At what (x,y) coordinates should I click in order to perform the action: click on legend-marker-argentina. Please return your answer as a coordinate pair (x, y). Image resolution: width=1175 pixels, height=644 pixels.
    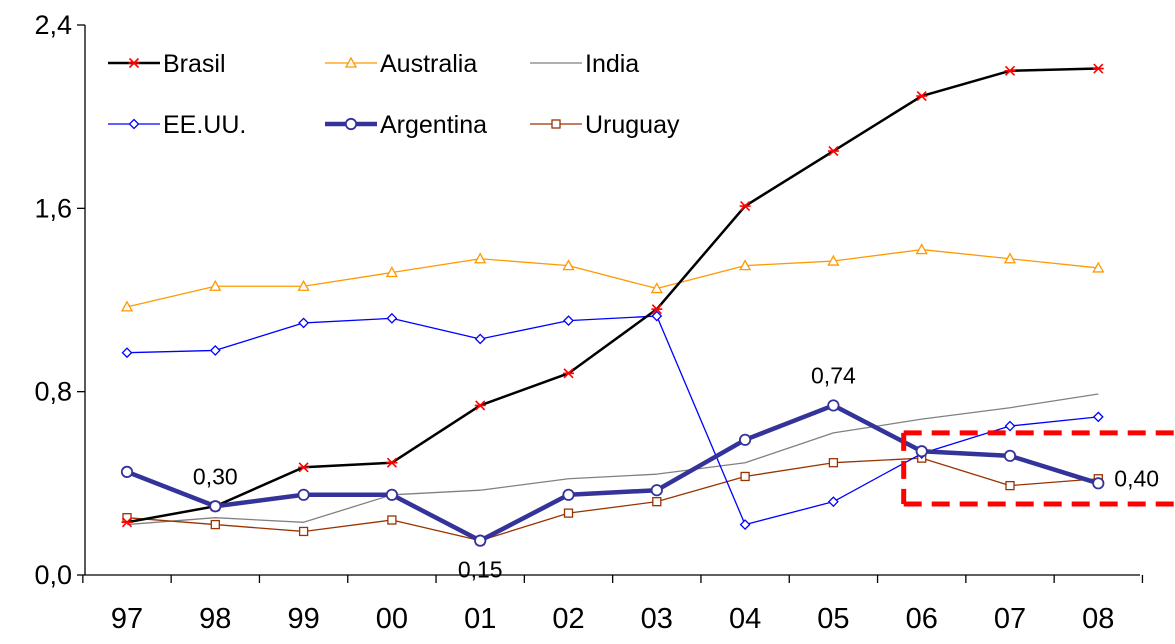
    Looking at the image, I should click on (351, 124).